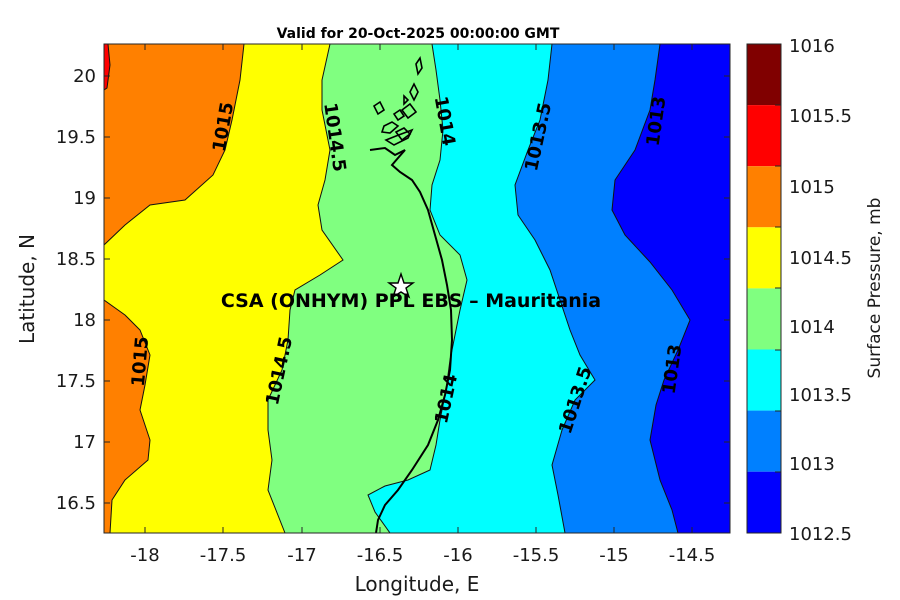 The image size is (900, 600). I want to click on y-tick-label: 19.5, so click(76, 137).